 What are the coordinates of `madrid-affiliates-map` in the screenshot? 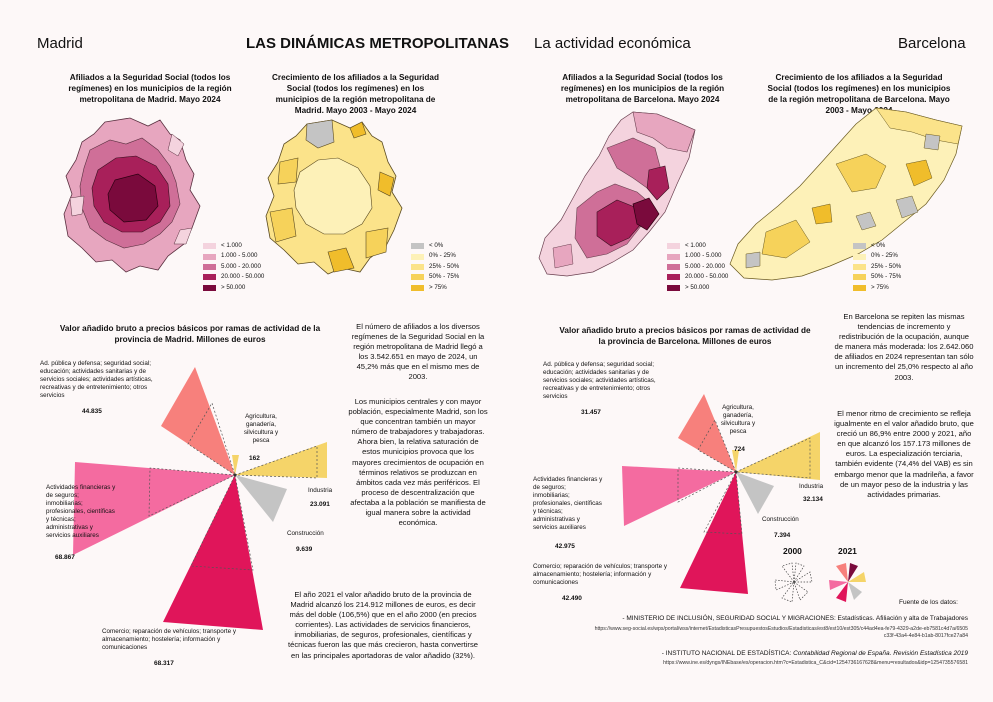 It's located at (132, 195).